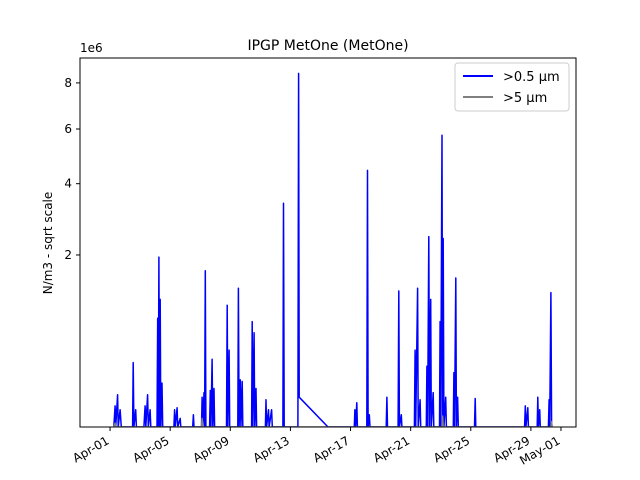 The height and width of the screenshot is (480, 640). Describe the element at coordinates (525, 98) in the screenshot. I see `legend-label-1: >5 µm` at that location.